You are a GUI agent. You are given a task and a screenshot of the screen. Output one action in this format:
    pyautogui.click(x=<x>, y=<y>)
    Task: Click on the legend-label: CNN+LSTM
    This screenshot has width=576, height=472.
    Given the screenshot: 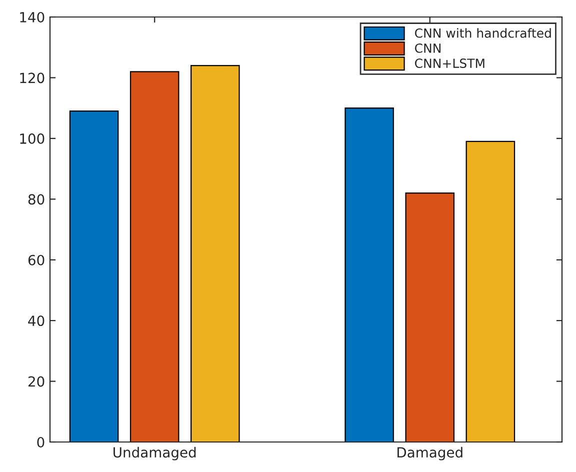 What is the action you would take?
    pyautogui.click(x=449, y=63)
    